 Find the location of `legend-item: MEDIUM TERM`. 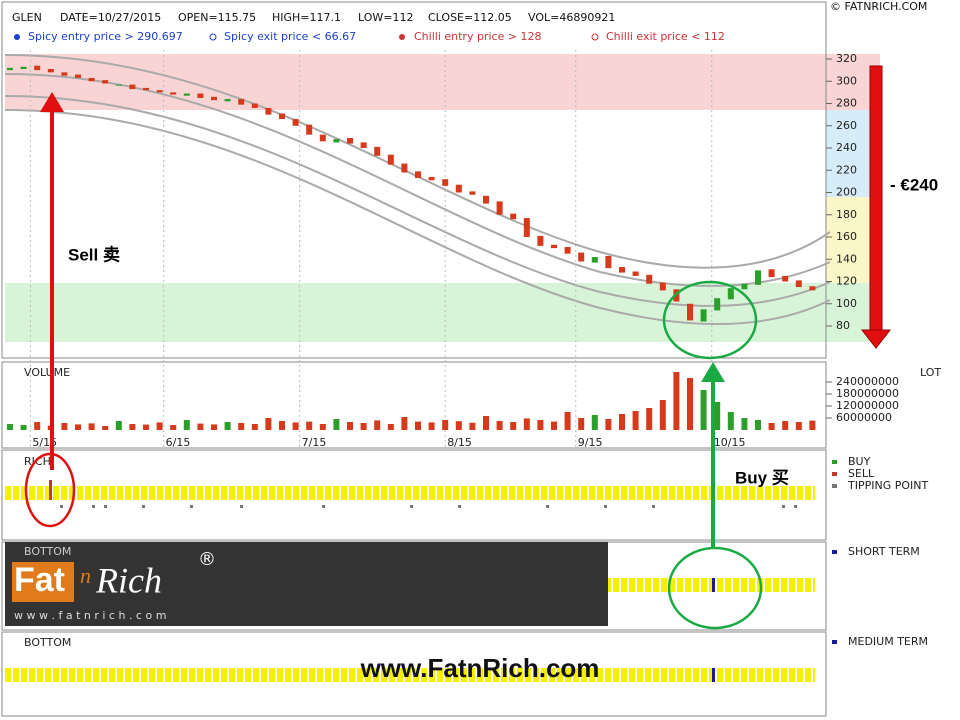

legend-item: MEDIUM TERM is located at coordinates (888, 641).